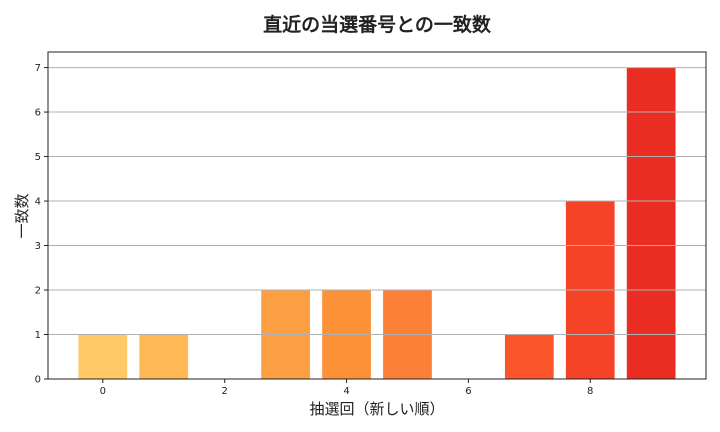 The height and width of the screenshot is (432, 720). What do you see at coordinates (377, 24) in the screenshot?
I see `chart-title: 直近の当選番号との一致数` at bounding box center [377, 24].